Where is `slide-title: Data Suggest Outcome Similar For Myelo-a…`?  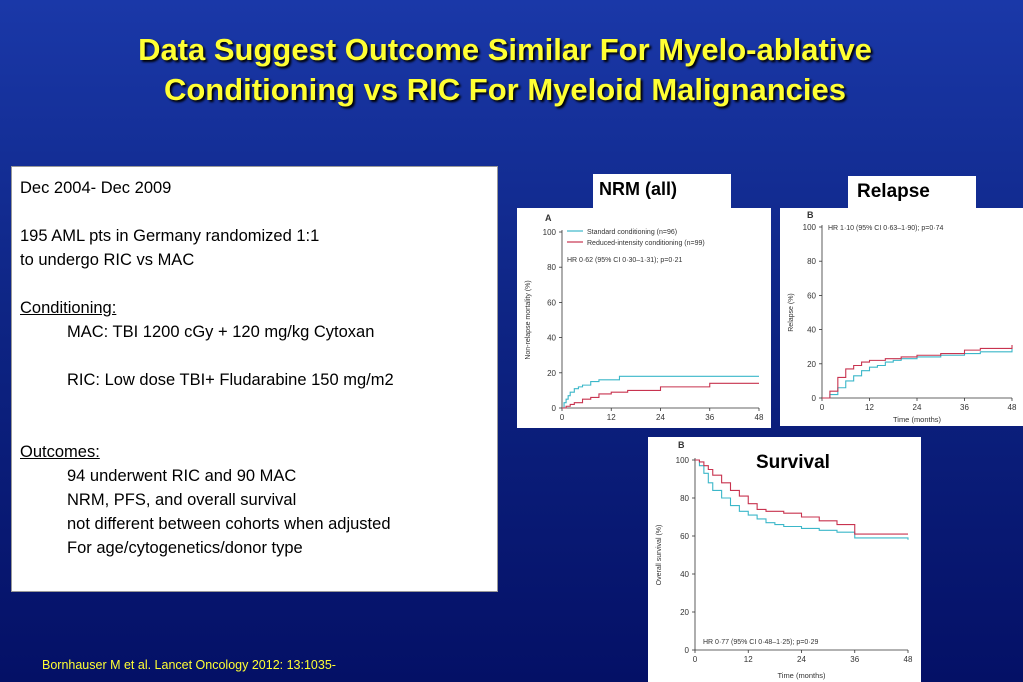 slide-title: Data Suggest Outcome Similar For Myelo-a… is located at coordinates (505, 70).